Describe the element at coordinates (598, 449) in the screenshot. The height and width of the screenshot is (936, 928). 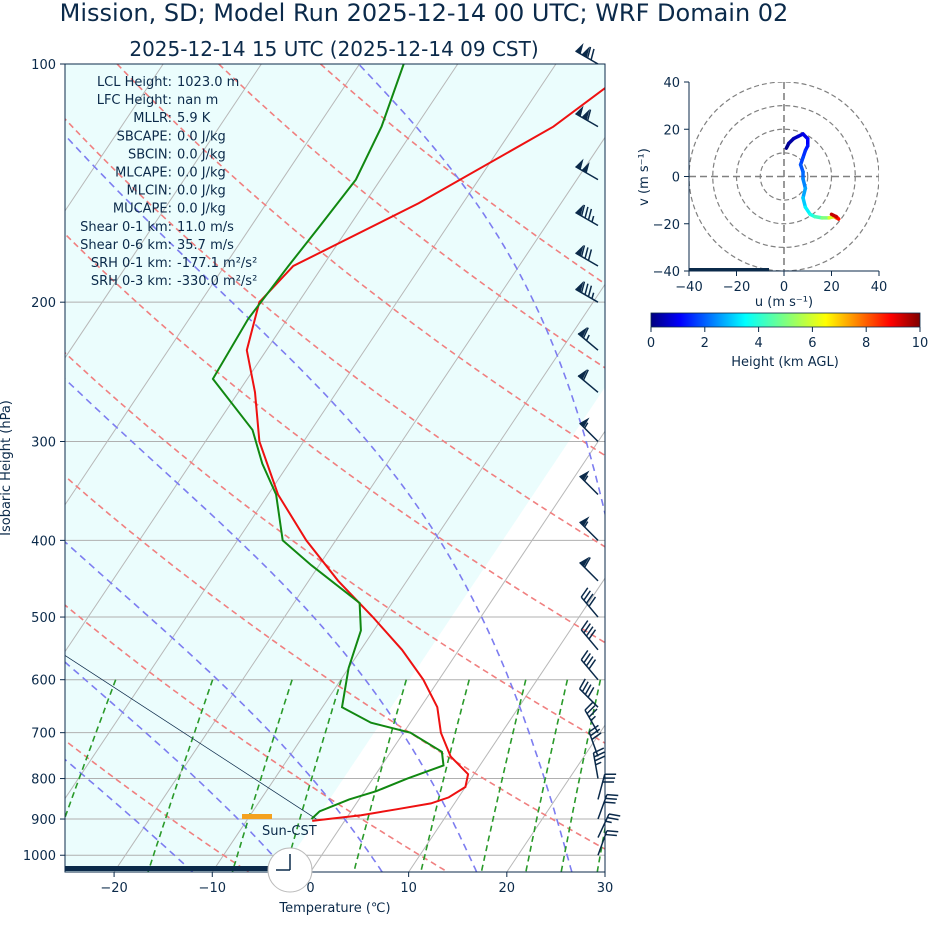
I see `wind-barbs` at that location.